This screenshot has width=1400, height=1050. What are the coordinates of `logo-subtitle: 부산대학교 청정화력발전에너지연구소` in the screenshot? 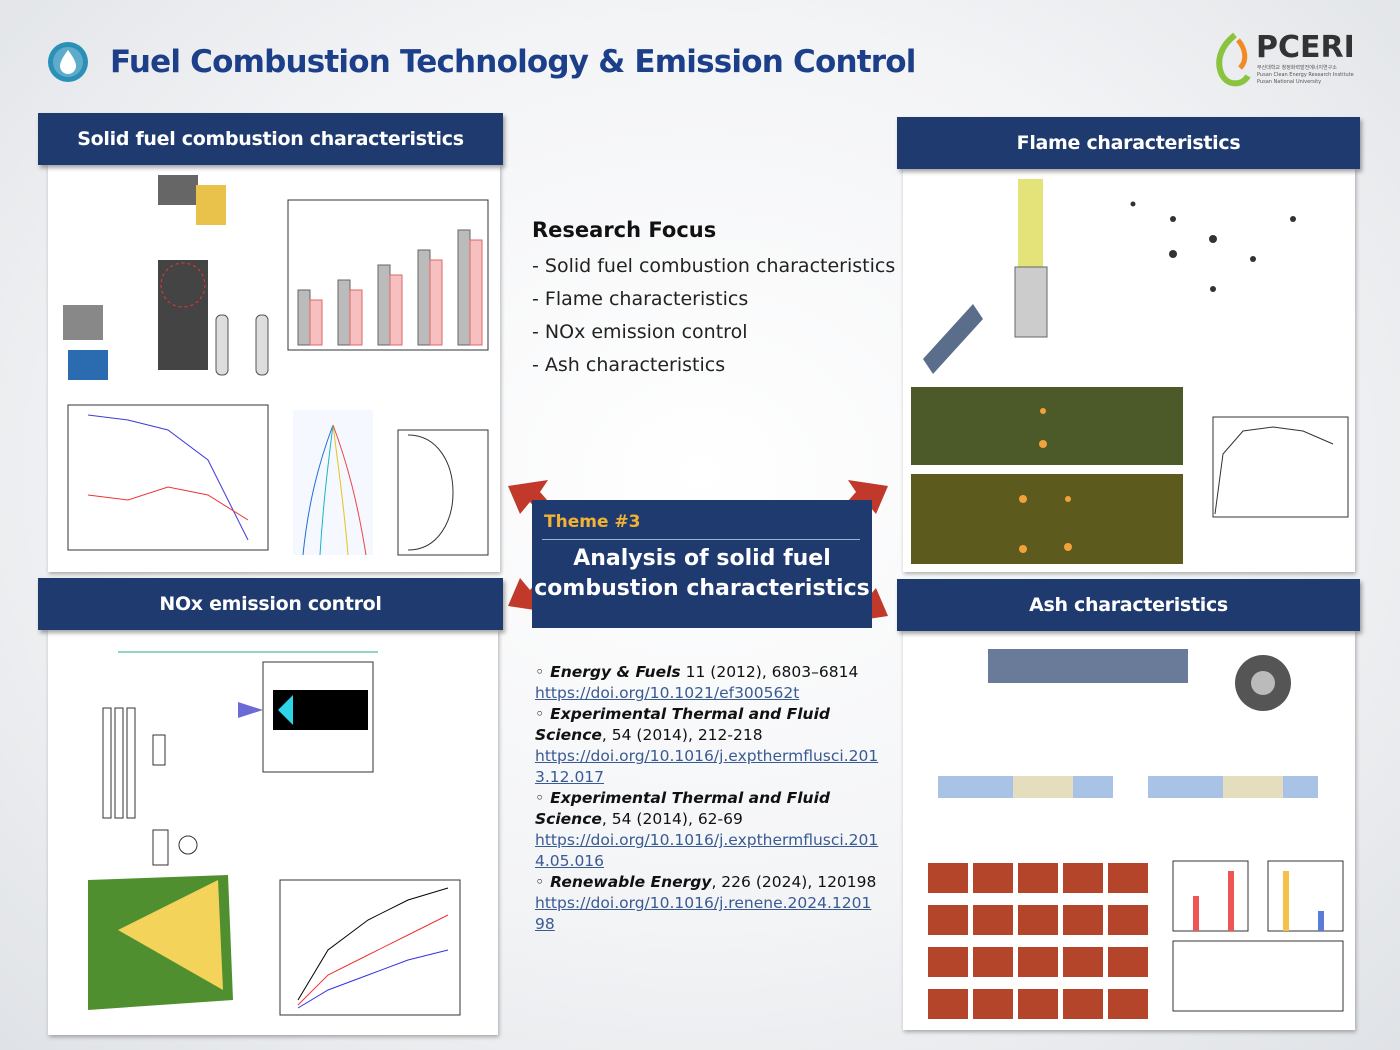 It's located at (1297, 68).